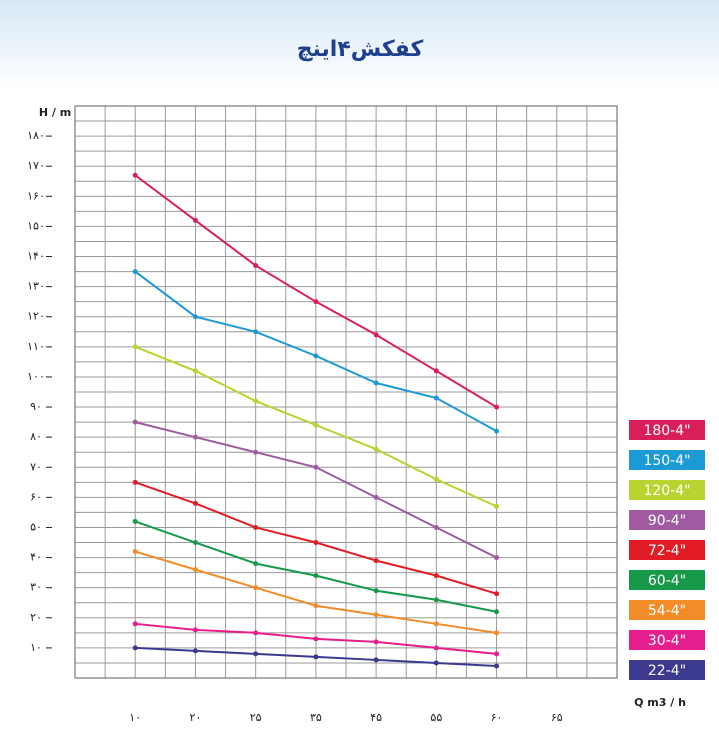 The image size is (719, 750). I want to click on y-tick-label: ۱۸۰, so click(36, 135).